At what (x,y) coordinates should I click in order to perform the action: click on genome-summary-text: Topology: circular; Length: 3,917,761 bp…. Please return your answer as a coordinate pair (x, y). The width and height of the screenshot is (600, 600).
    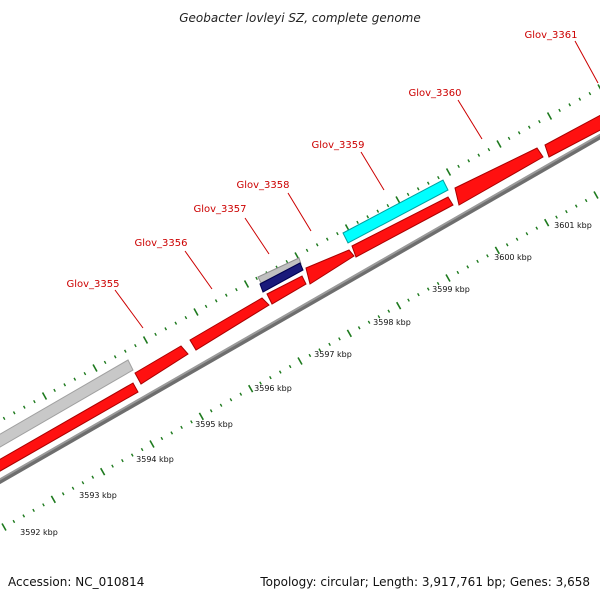
    Looking at the image, I should click on (425, 582).